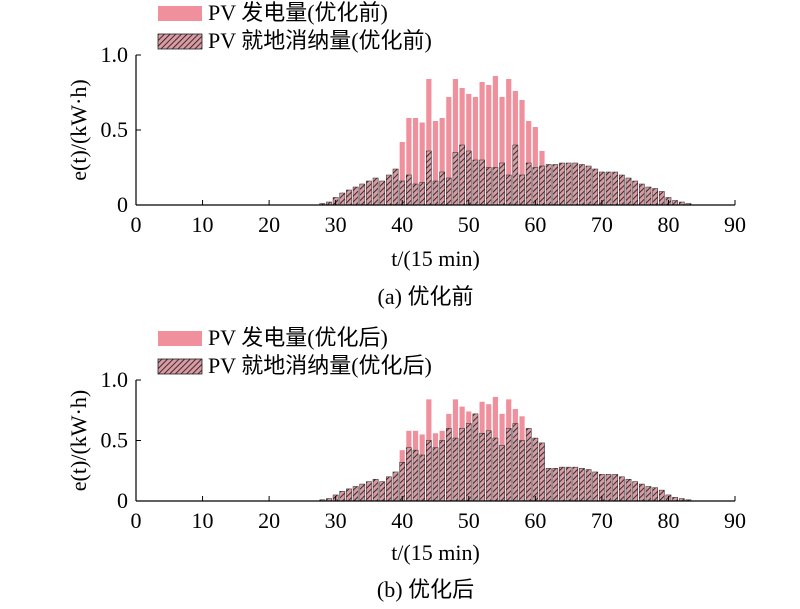  What do you see at coordinates (269, 520) in the screenshot?
I see `x-tick-label: 20` at bounding box center [269, 520].